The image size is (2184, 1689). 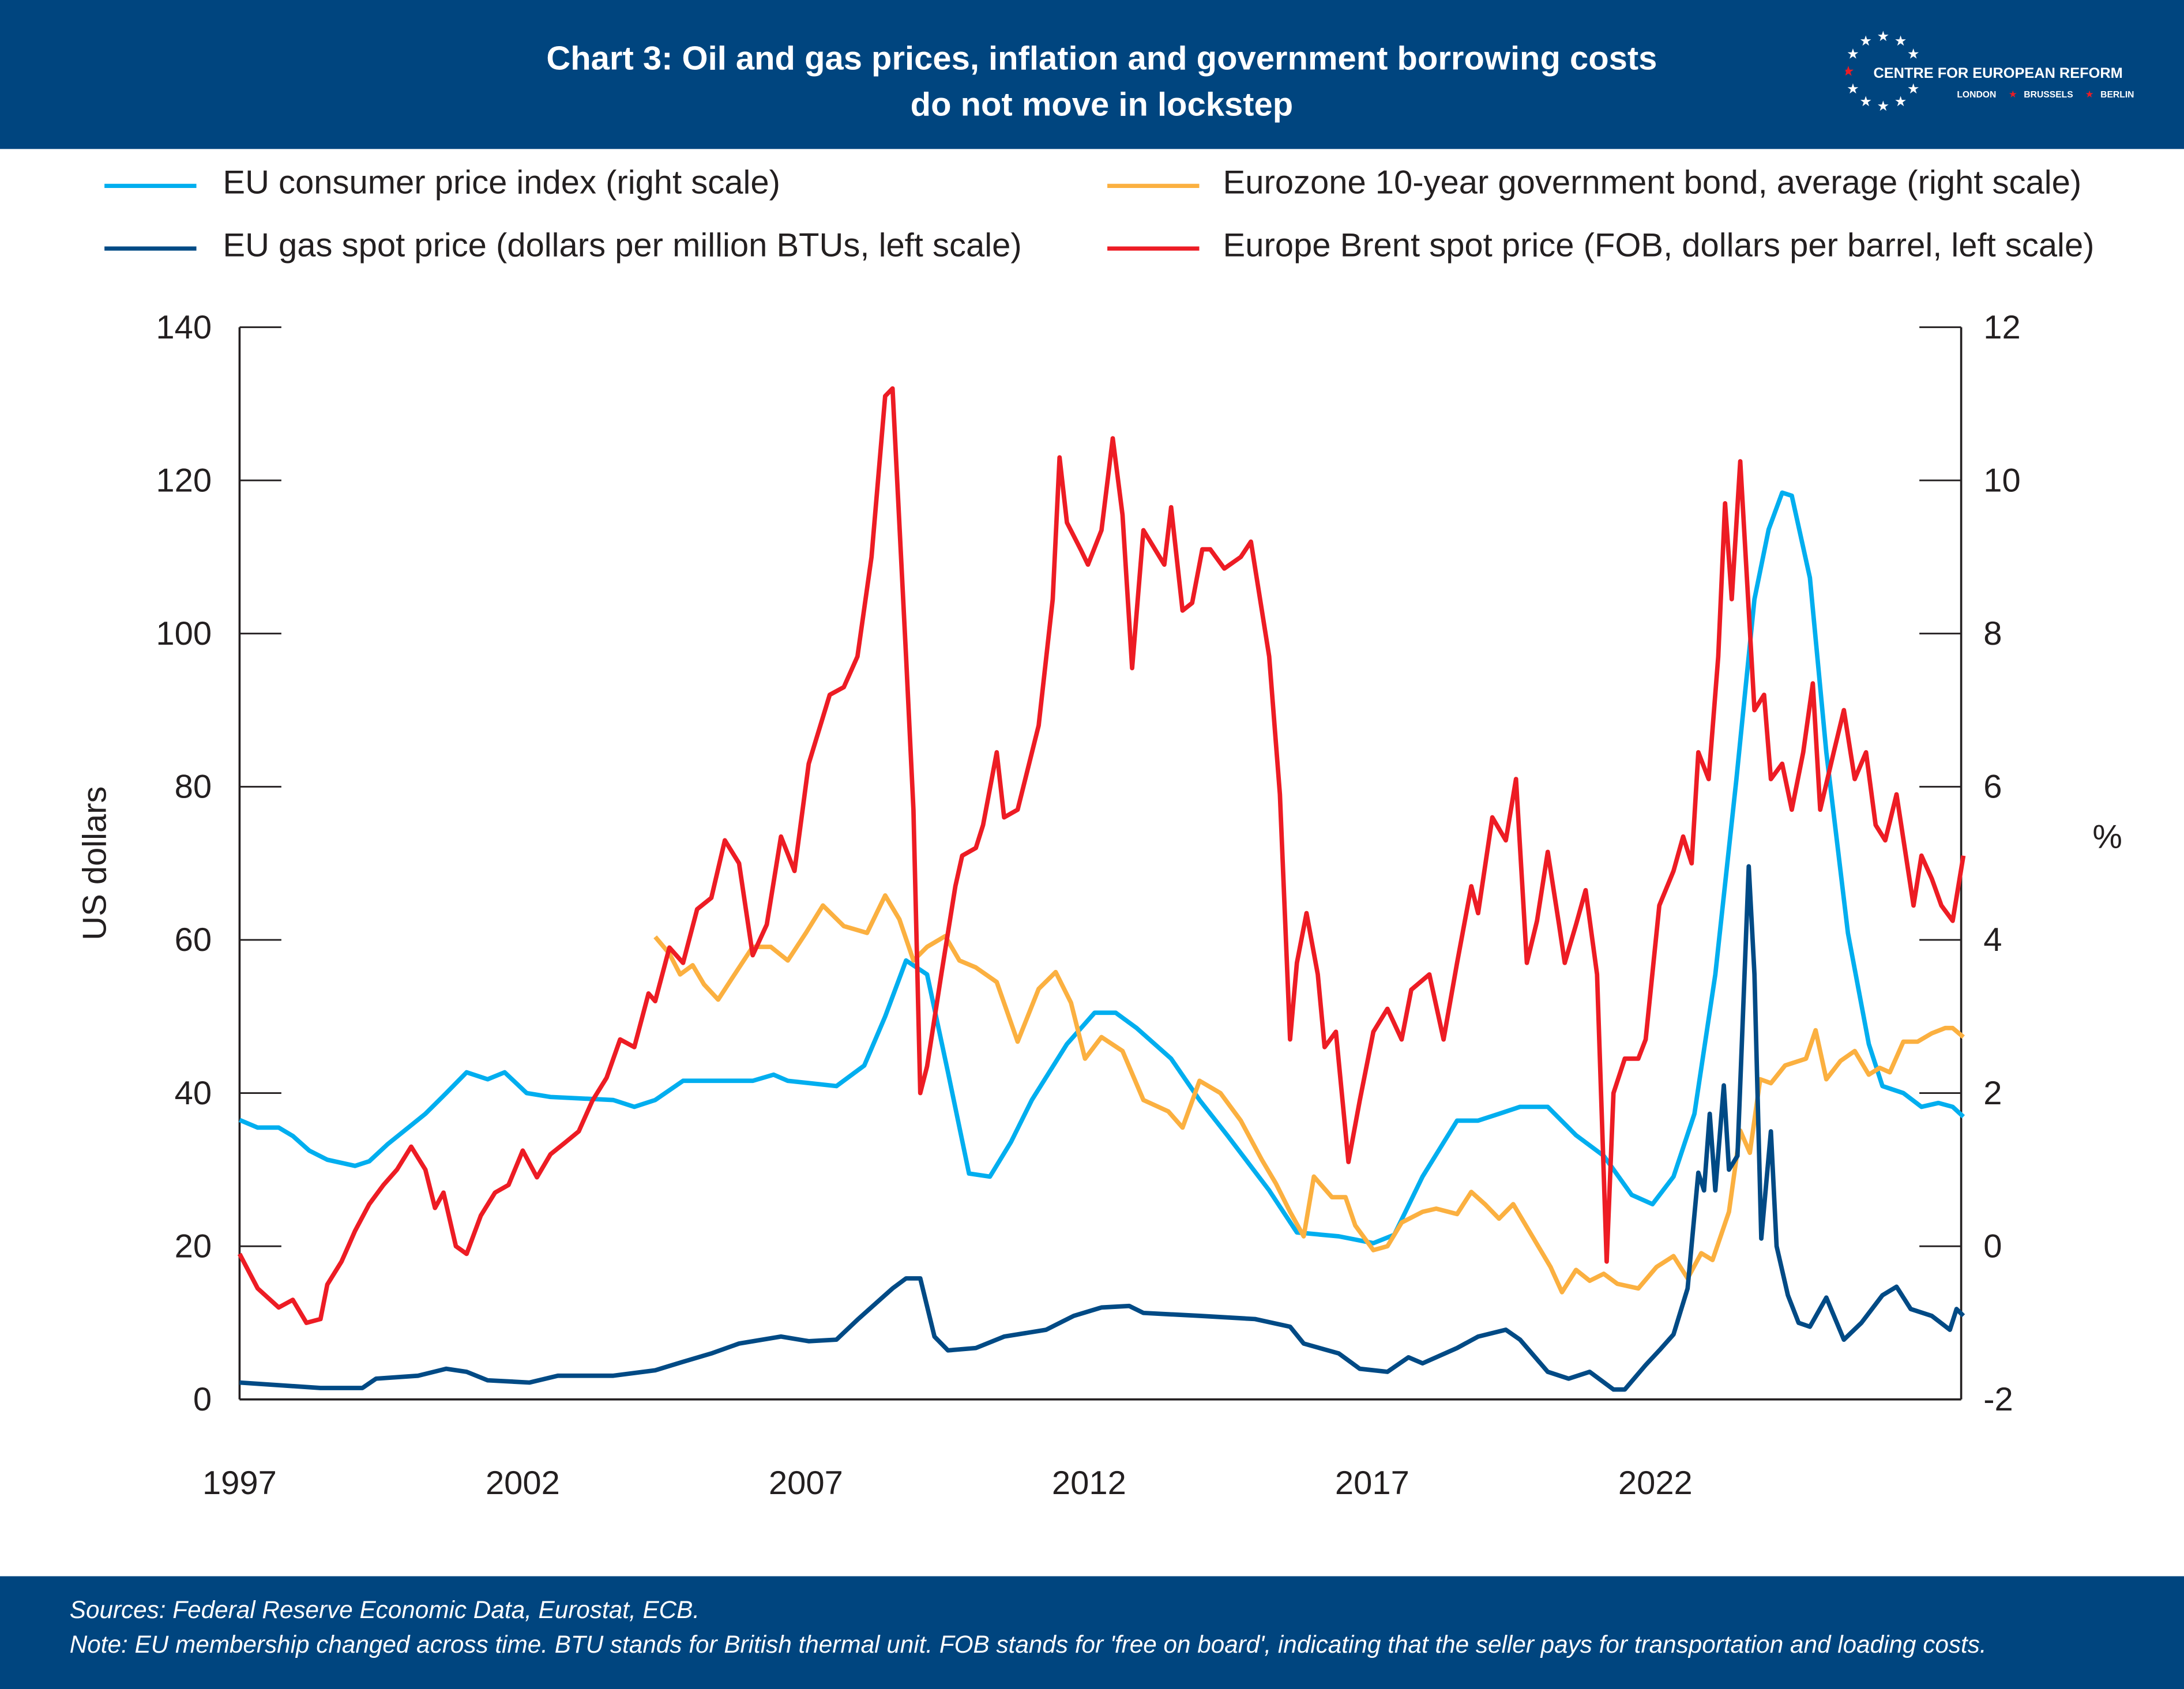 I want to click on y-tick-label-right: 10, so click(x=2001, y=480).